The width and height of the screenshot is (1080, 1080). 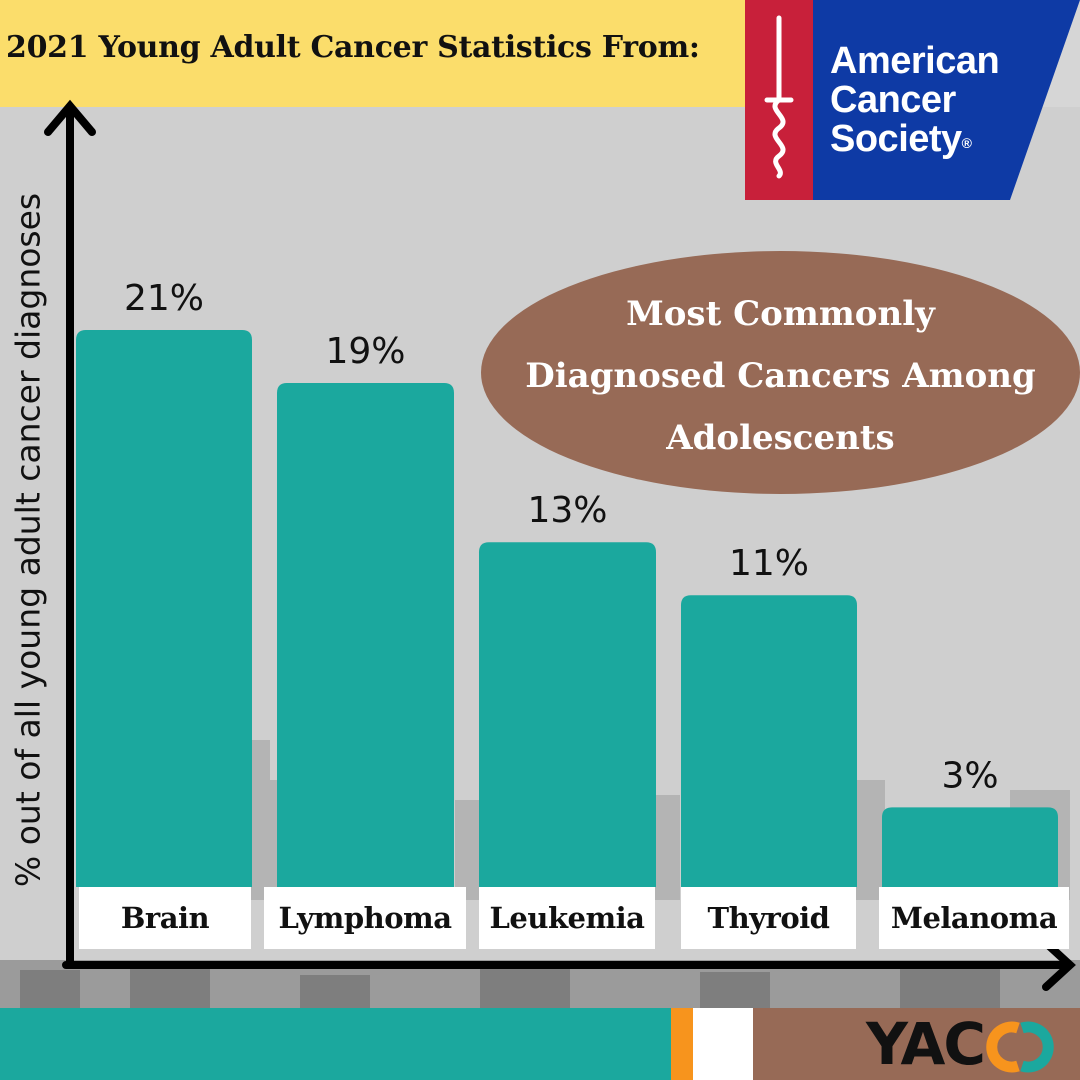 What do you see at coordinates (1020, 1047) in the screenshot?
I see `yaco-logo-icon` at bounding box center [1020, 1047].